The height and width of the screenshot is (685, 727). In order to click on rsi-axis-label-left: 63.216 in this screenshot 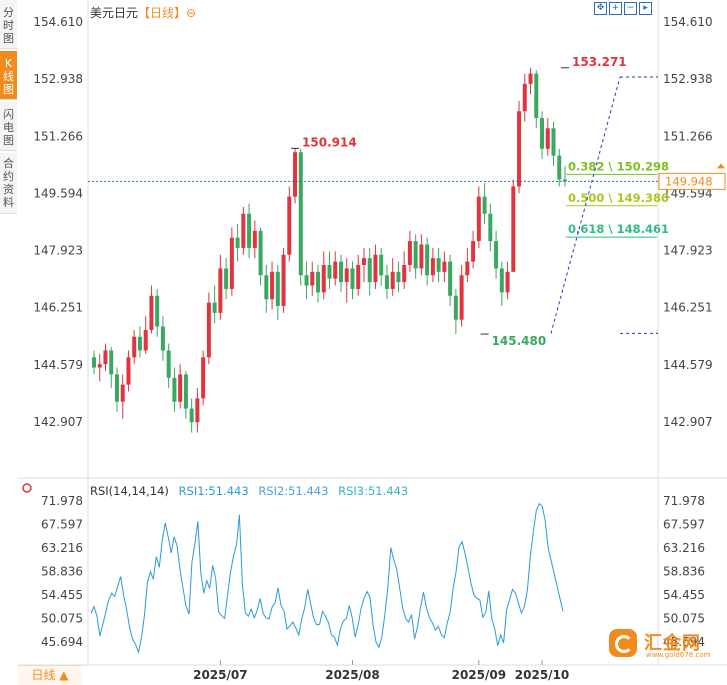, I will do `click(62, 548)`.